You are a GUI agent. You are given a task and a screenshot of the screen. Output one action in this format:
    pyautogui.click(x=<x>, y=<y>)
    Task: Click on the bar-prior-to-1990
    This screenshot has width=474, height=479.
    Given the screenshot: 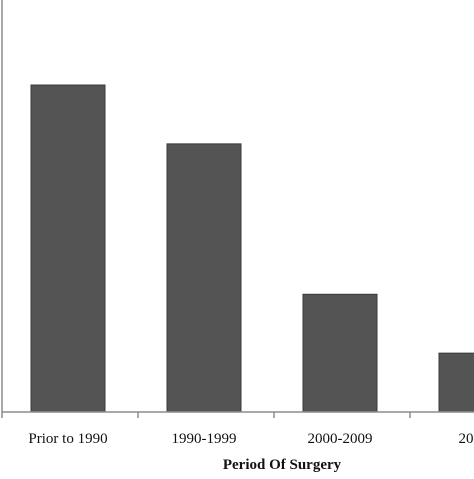 What is the action you would take?
    pyautogui.click(x=68, y=248)
    